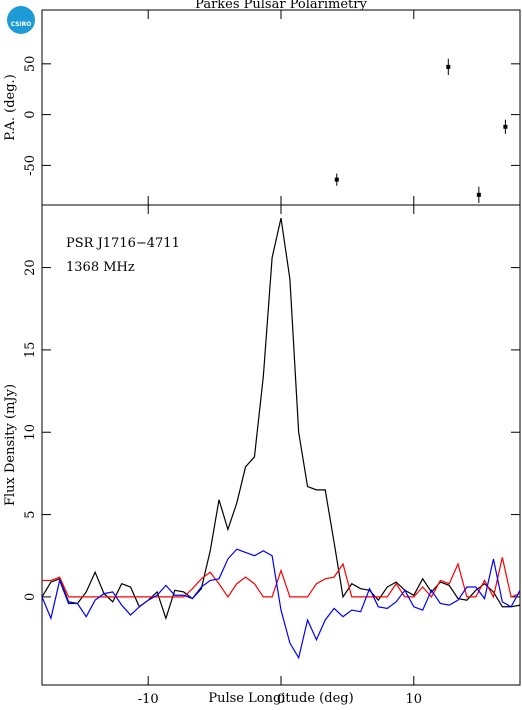 This screenshot has height=710, width=522. What do you see at coordinates (30, 514) in the screenshot?
I see `y-tick-label: 5` at bounding box center [30, 514].